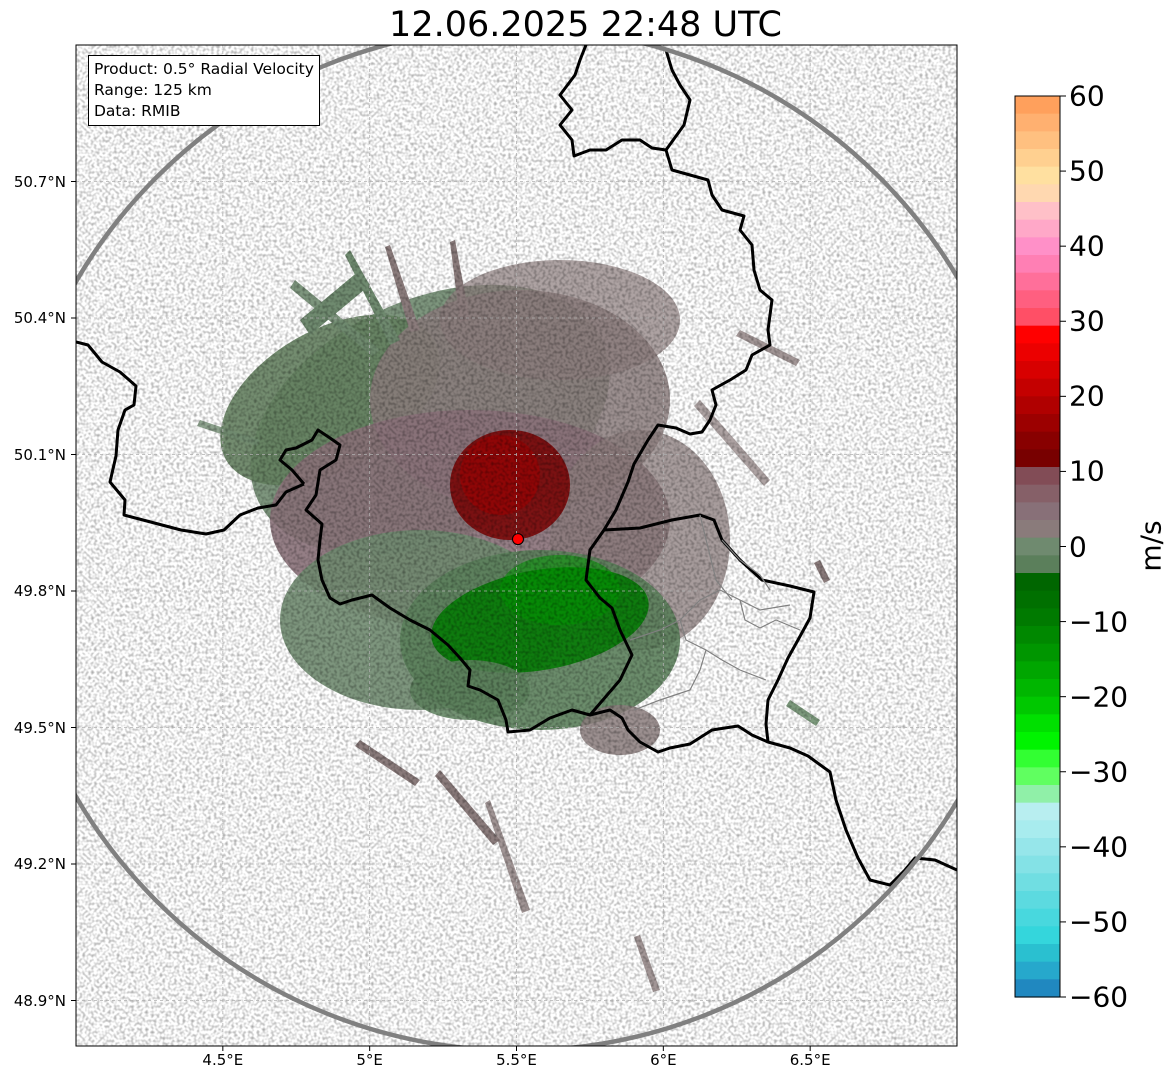 This screenshot has height=1081, width=1171. What do you see at coordinates (1099, 697) in the screenshot?
I see `colorbar-tick-label: −20` at bounding box center [1099, 697].